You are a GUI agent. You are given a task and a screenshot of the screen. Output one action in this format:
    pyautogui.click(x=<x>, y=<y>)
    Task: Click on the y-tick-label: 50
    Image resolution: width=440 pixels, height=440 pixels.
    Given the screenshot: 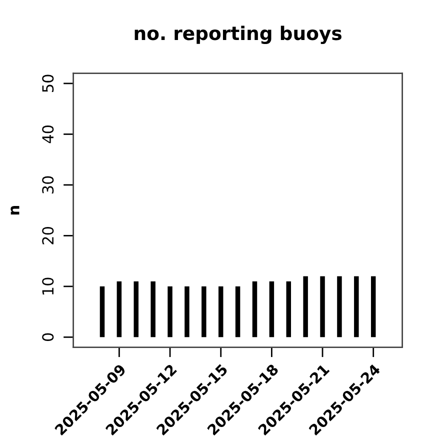 What is the action you would take?
    pyautogui.click(x=48, y=83)
    